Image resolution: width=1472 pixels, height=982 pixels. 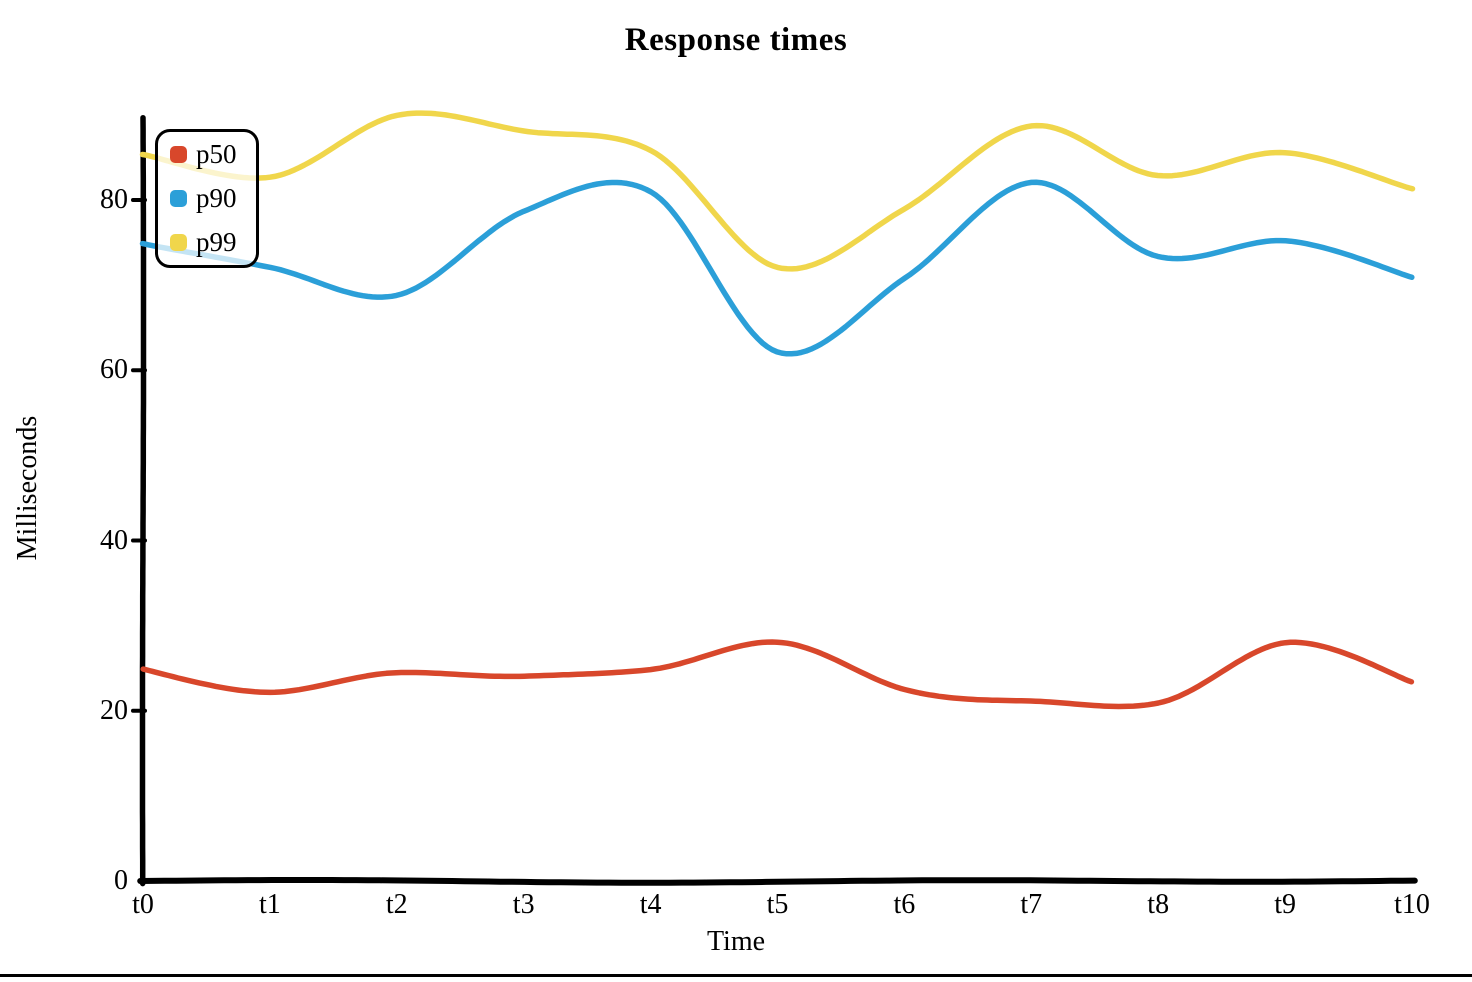 I want to click on series-line-p50, so click(x=777, y=674).